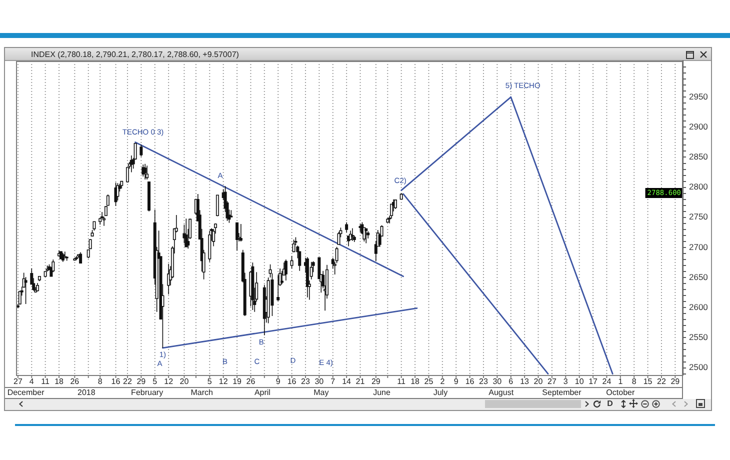 The image size is (730, 460). Describe the element at coordinates (698, 217) in the screenshot. I see `y-tick-label: 2750` at that location.